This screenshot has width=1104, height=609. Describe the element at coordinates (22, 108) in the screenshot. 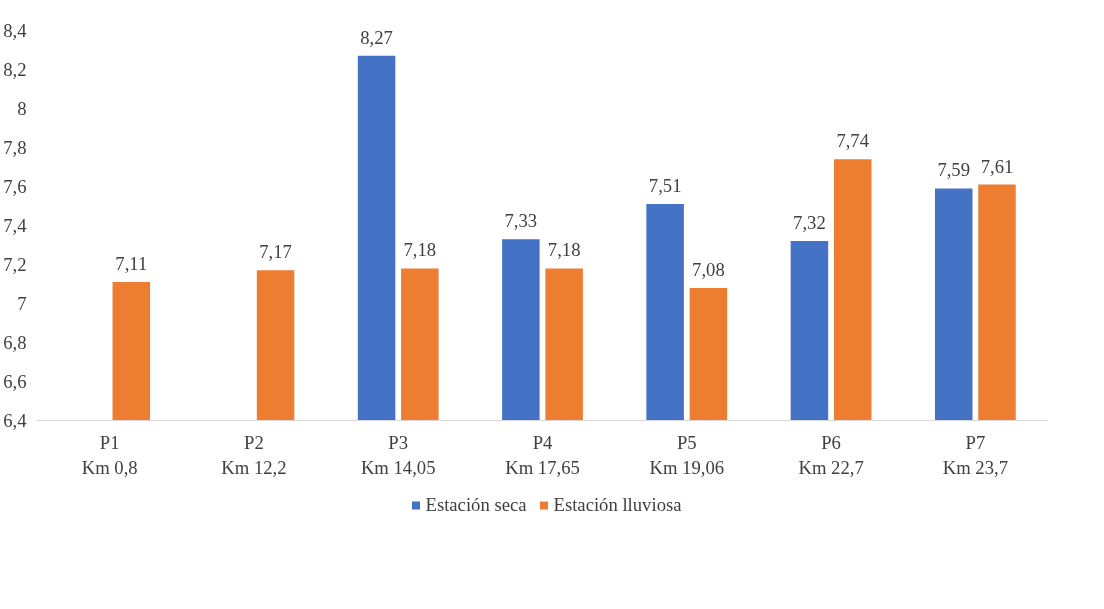

I see `y-tick-label: 8` at that location.